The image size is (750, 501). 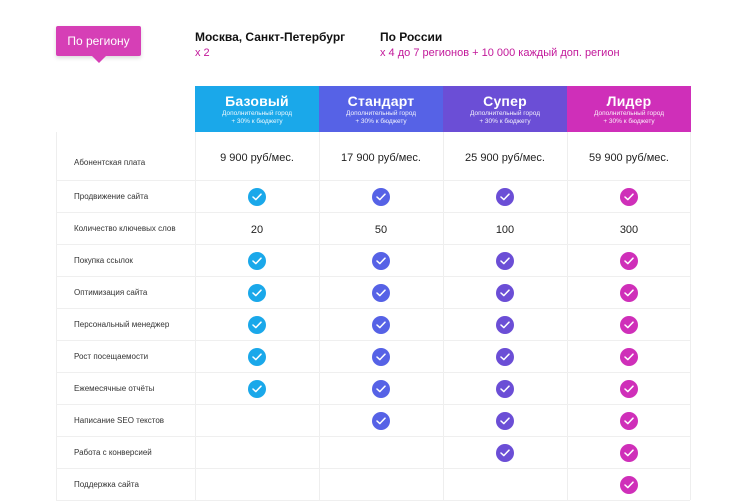 I want to click on feature-value: 9 900 руб/мес., so click(x=257, y=158).